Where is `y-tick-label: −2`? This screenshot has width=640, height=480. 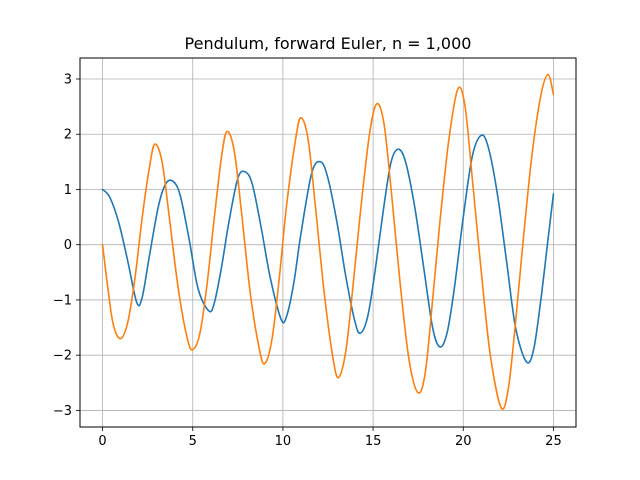 y-tick-label: −2 is located at coordinates (62, 356).